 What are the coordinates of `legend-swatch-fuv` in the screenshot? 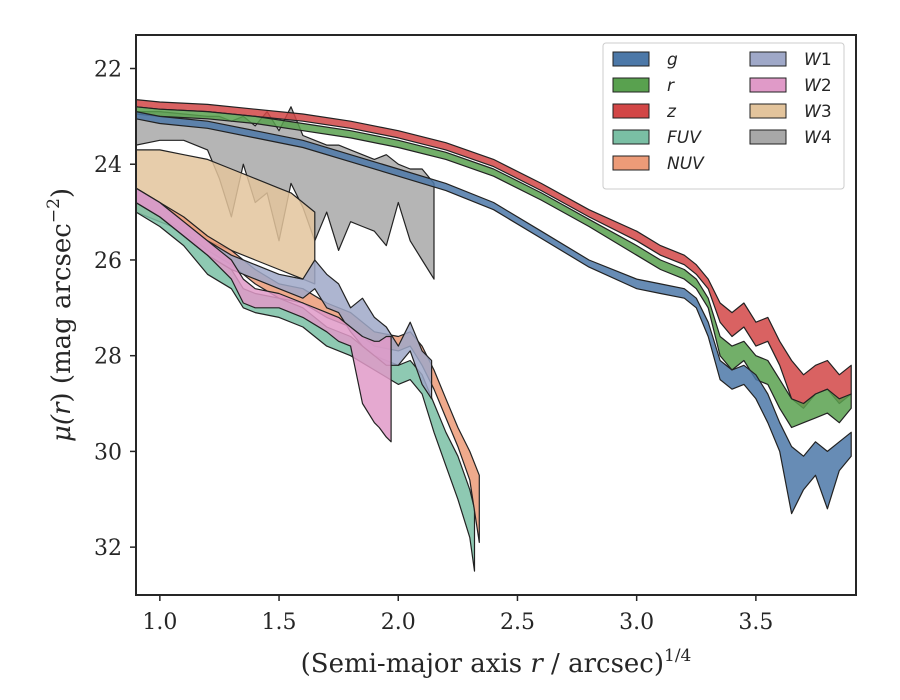 It's located at (631, 137).